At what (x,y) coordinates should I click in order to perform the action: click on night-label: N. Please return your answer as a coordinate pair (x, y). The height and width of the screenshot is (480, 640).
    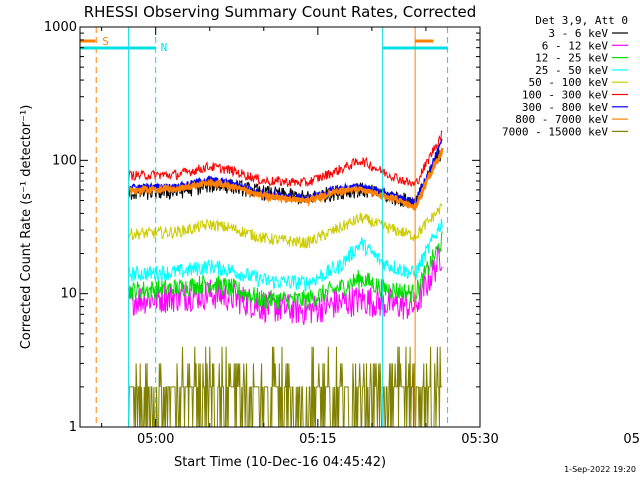
    Looking at the image, I should click on (164, 47).